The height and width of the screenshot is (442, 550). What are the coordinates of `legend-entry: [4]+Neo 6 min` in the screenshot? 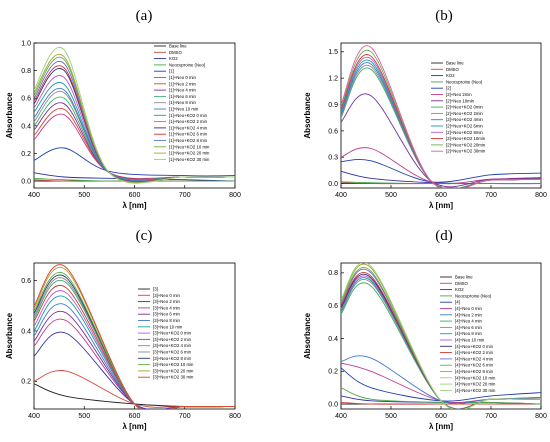 It's located at (468, 327).